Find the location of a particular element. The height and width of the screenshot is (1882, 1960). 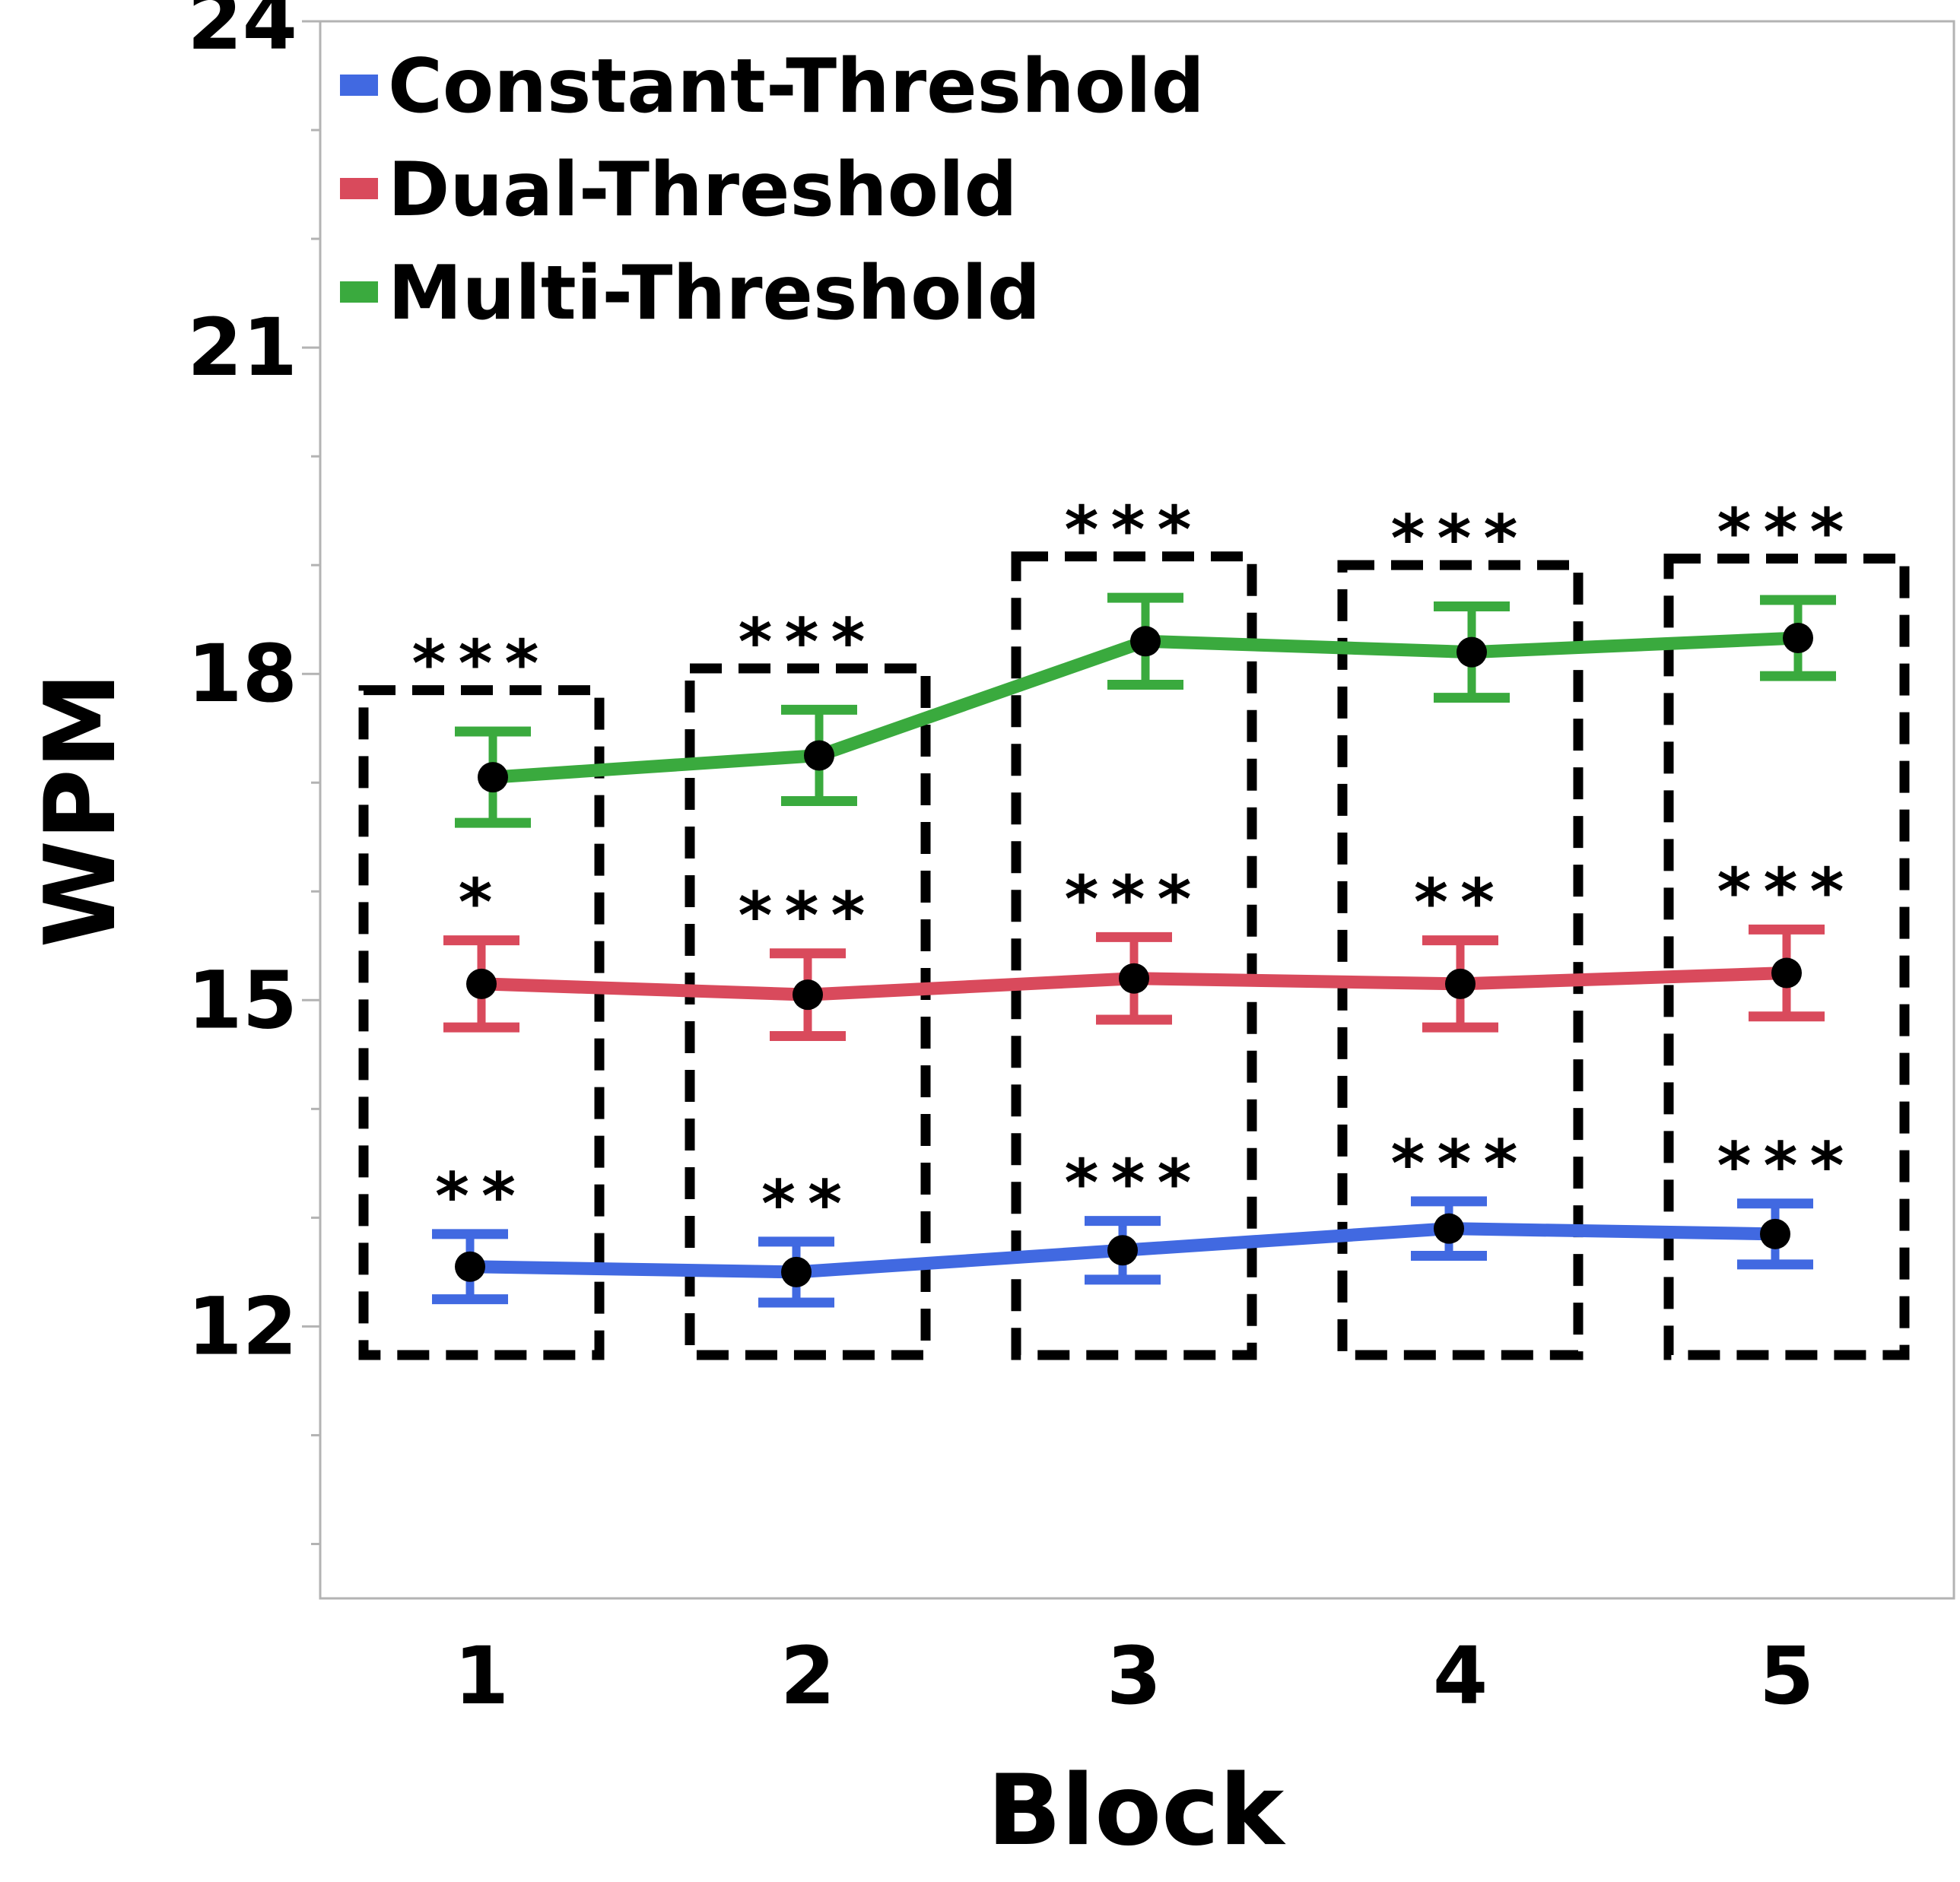

y-tick-label: 15 is located at coordinates (242, 1000).